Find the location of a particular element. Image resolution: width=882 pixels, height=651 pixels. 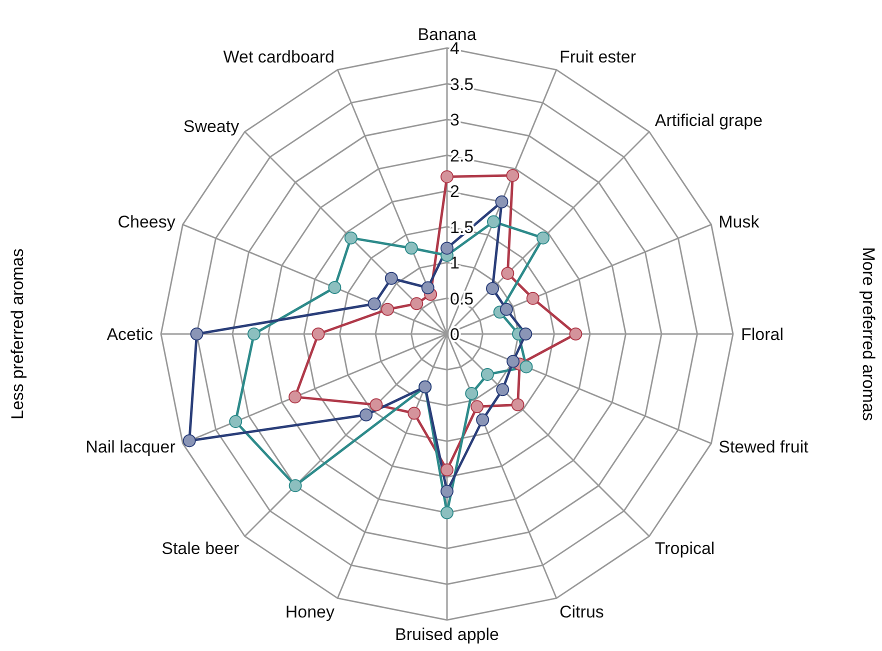

spoke-label: Acetic is located at coordinates (130, 334).